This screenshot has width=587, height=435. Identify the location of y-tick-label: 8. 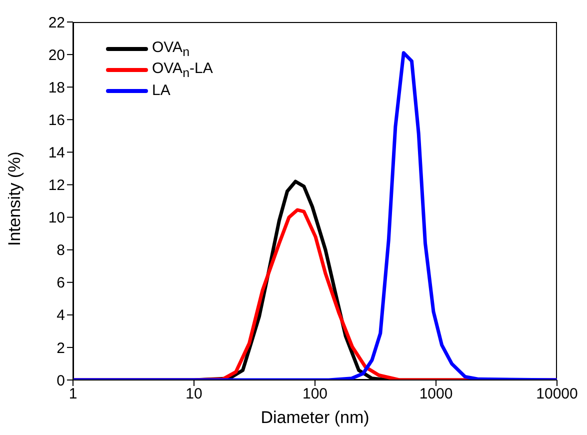
(60, 251).